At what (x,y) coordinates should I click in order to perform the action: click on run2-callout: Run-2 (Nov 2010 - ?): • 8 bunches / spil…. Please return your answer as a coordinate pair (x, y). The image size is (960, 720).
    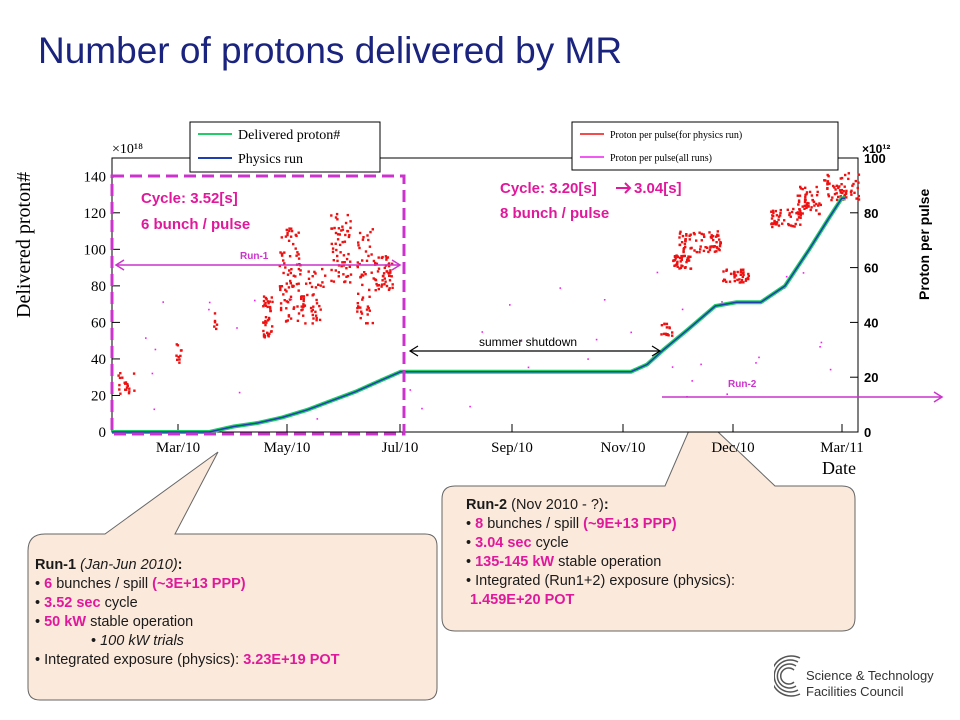
    Looking at the image, I should click on (601, 552).